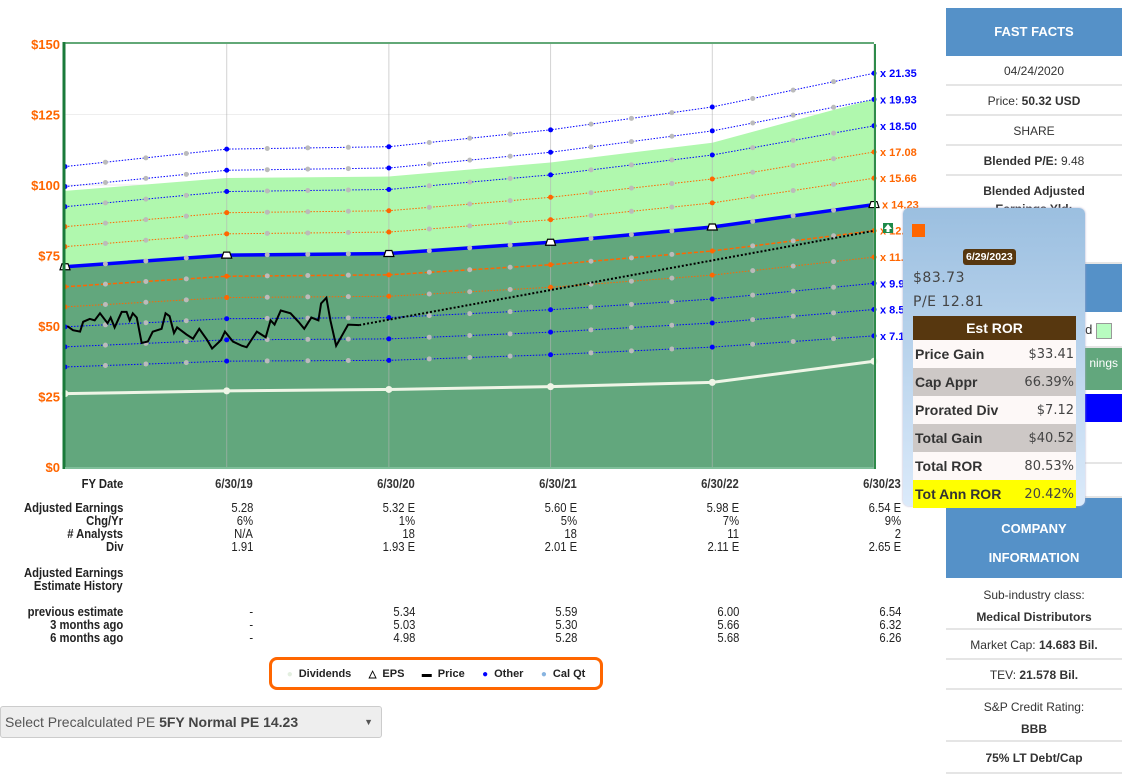  I want to click on series-color-square, so click(918, 230).